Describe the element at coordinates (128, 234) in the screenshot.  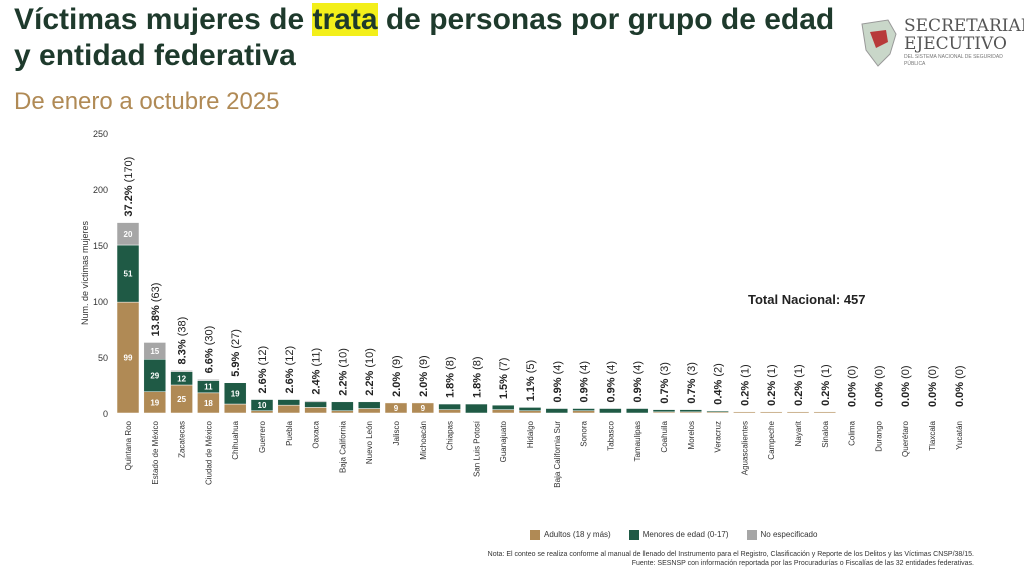
I see `segment-label: 20` at that location.